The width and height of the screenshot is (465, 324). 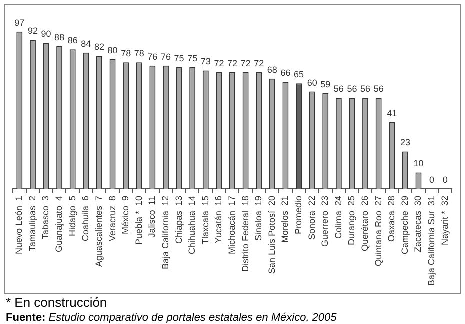 What do you see at coordinates (19, 225) in the screenshot?
I see `x-tick-label: Nuevo León 1` at bounding box center [19, 225].